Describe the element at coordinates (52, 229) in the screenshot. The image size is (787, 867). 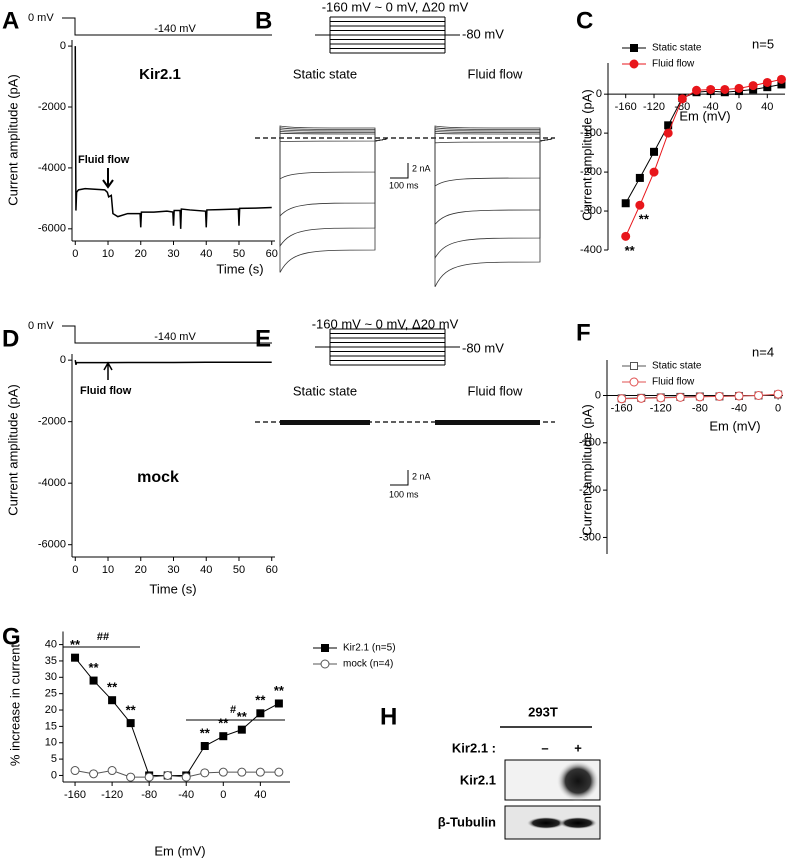
I see `y-tick-label: -6000` at that location.